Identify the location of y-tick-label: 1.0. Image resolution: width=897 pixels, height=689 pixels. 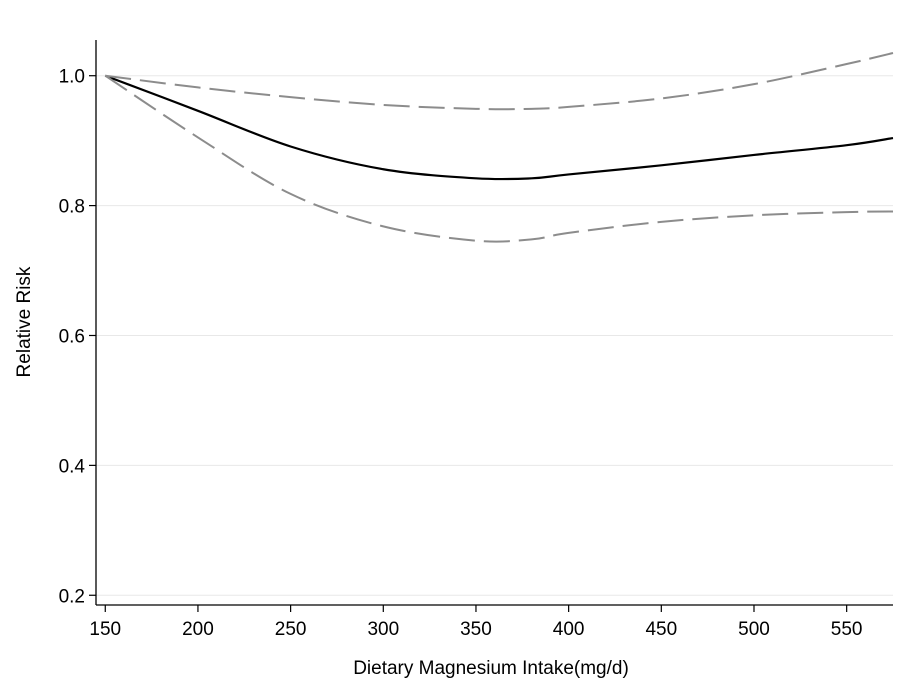
(72, 77).